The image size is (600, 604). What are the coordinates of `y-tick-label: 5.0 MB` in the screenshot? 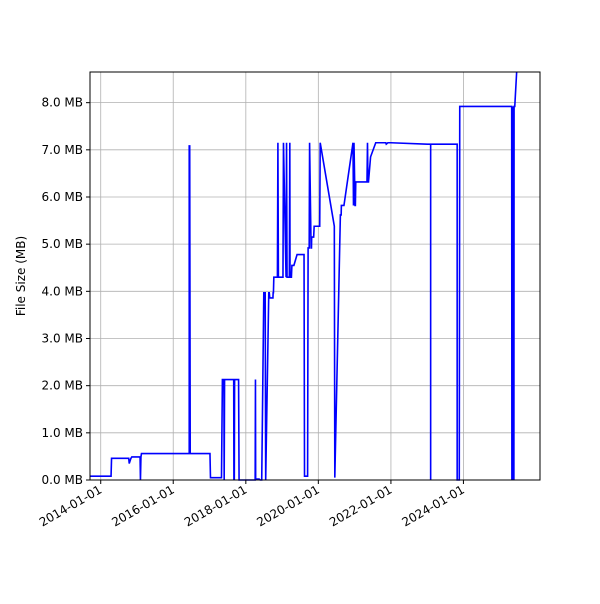 It's located at (62, 244).